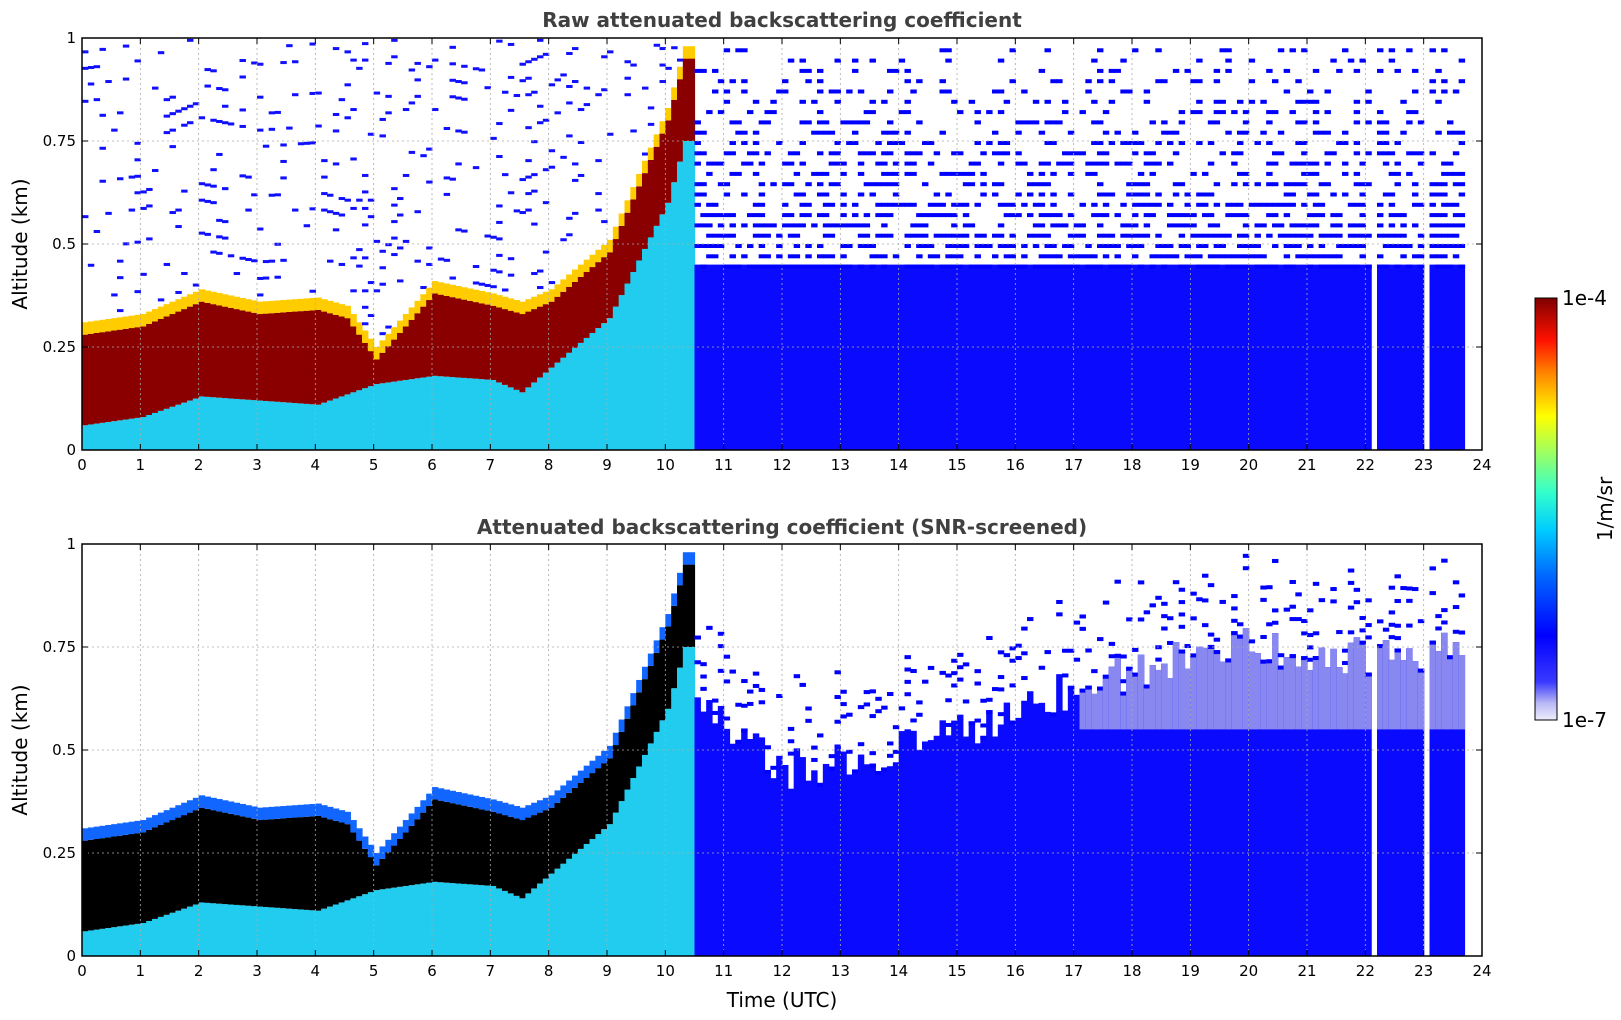 This screenshot has width=1621, height=1020. Describe the element at coordinates (840, 971) in the screenshot. I see `x-tick-label: 13` at that location.